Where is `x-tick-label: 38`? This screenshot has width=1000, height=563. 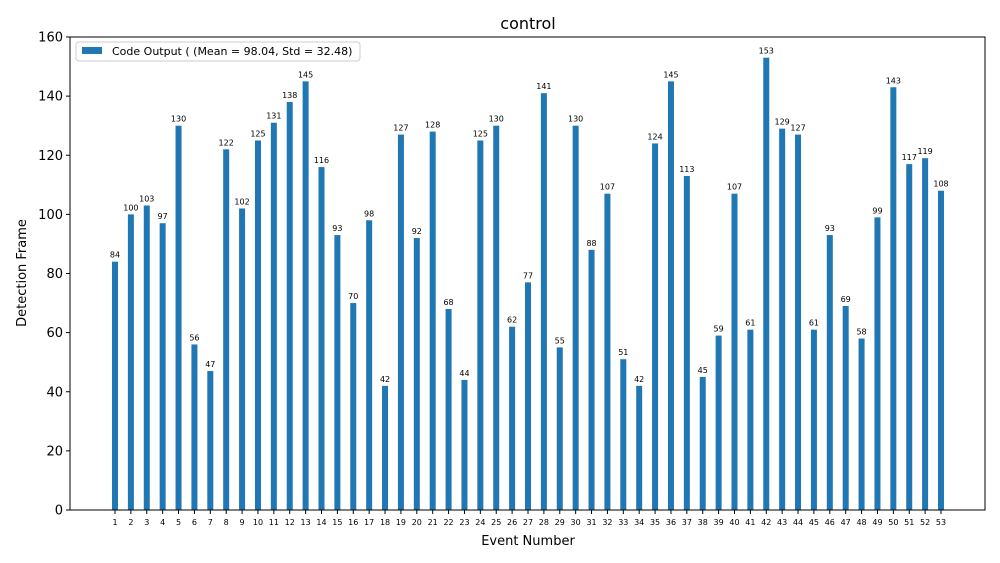
x-tick-label: 38 is located at coordinates (703, 522).